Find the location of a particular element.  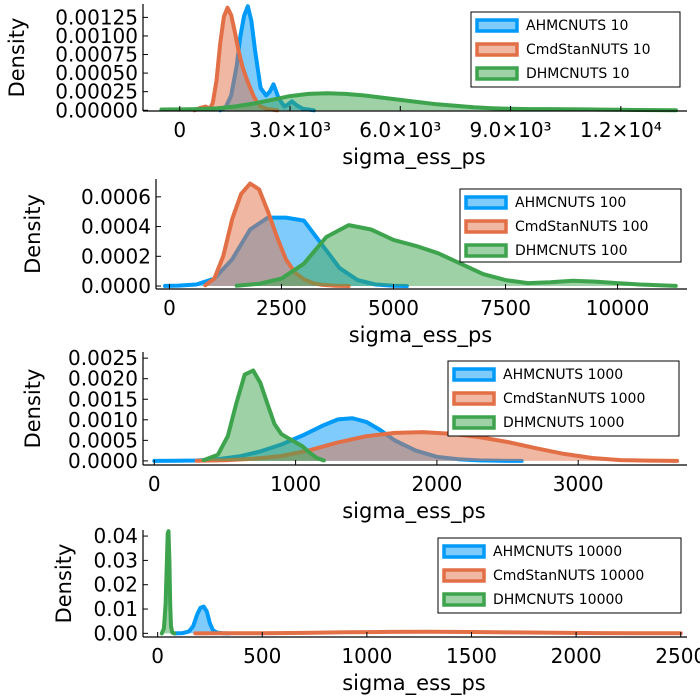

density-line-cmdstannuts is located at coordinates (438, 632).